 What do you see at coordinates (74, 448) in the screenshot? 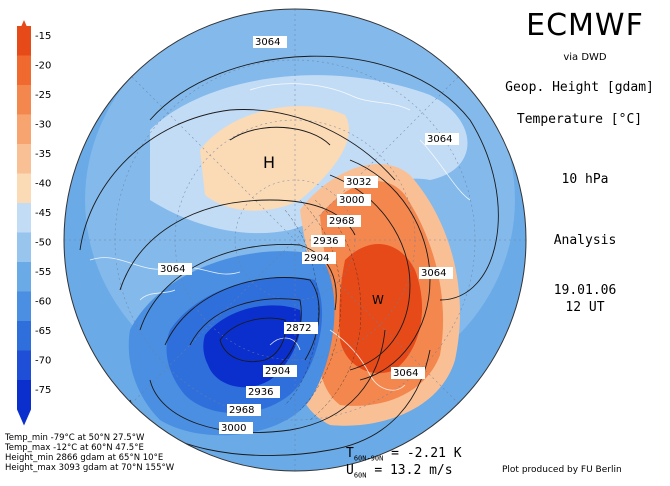
I see `stat-temp-max: Temp_max -12°C at 60°N 47.5°E` at bounding box center [74, 448].